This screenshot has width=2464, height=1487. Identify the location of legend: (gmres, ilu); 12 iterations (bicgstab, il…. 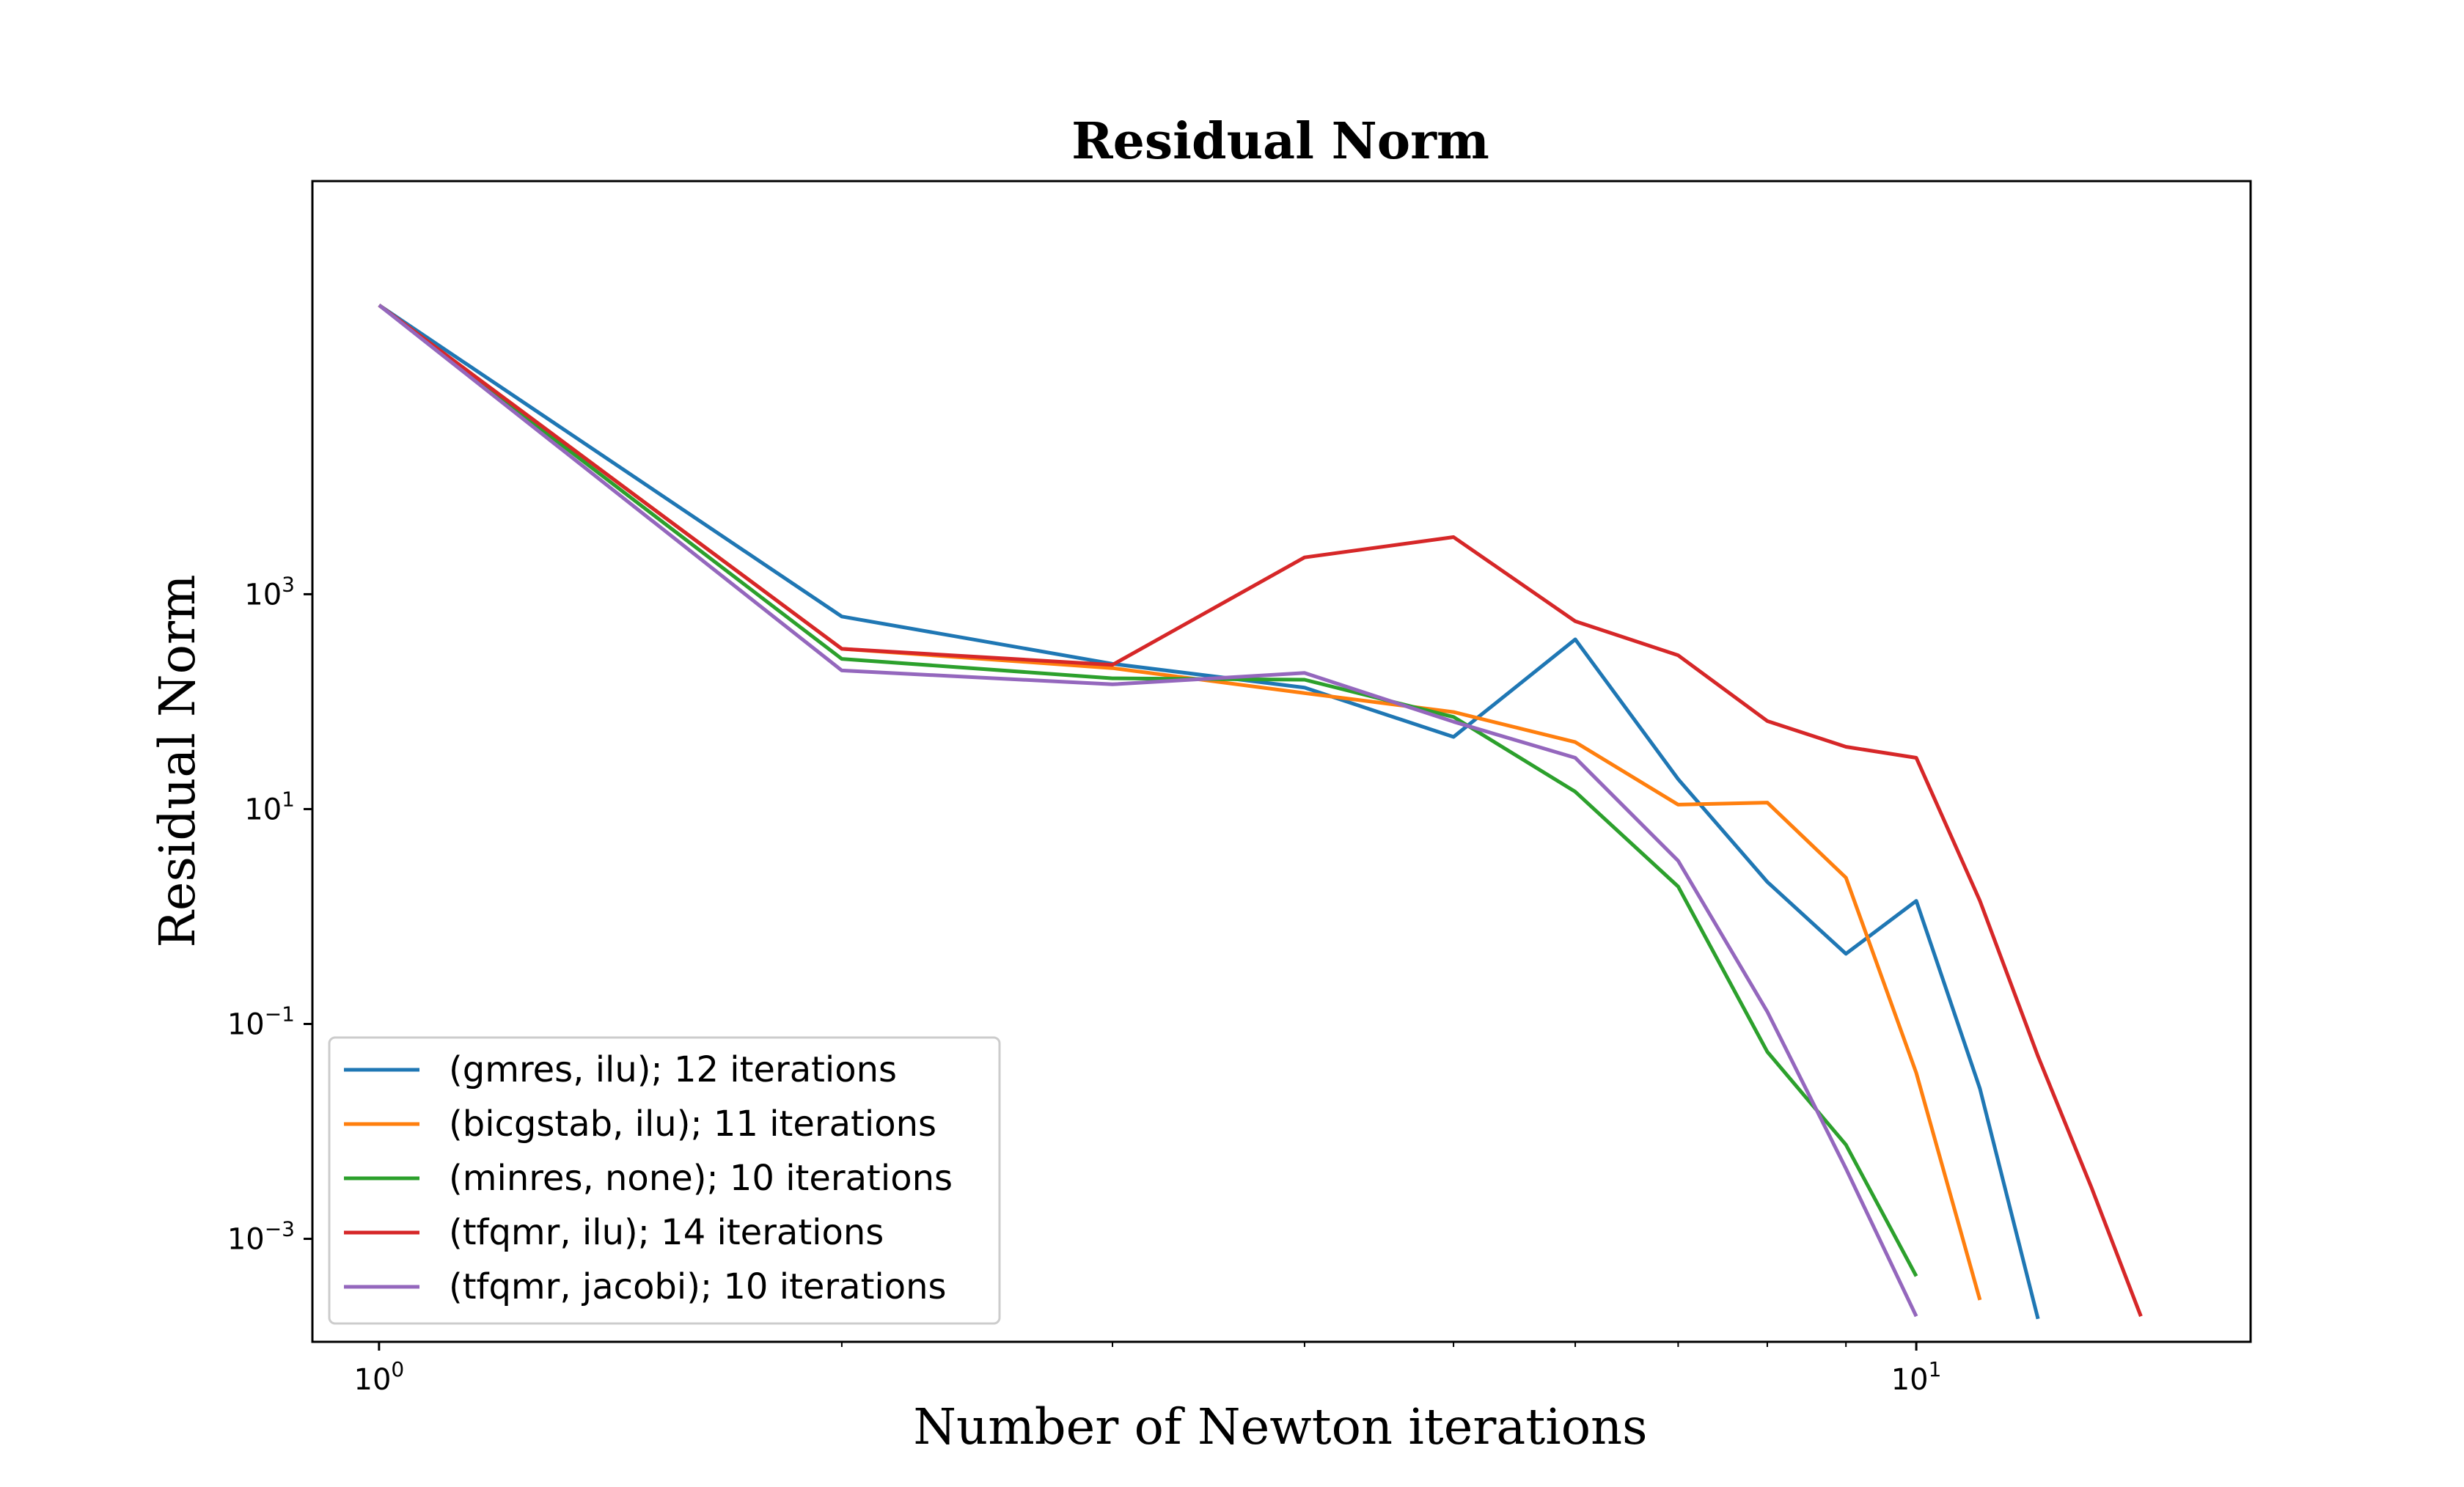
(664, 1180).